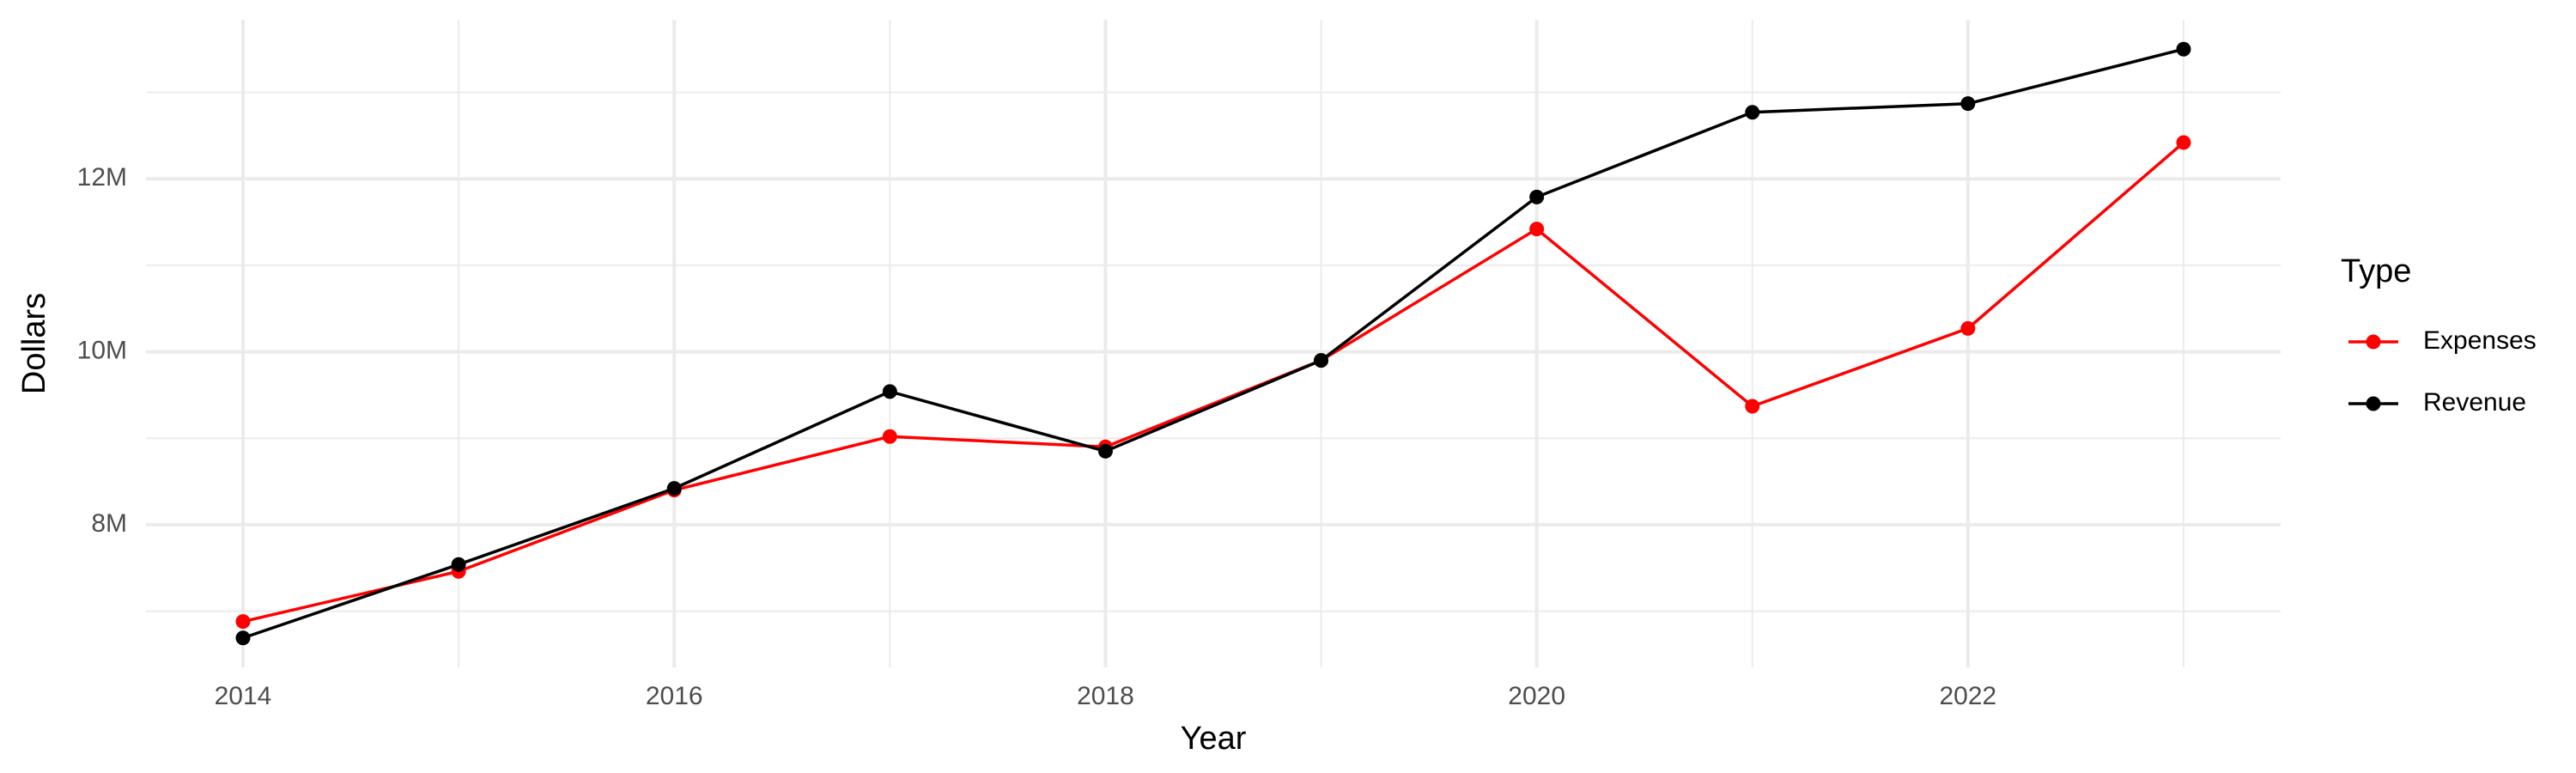  What do you see at coordinates (2376, 271) in the screenshot?
I see `legend-title: Type` at bounding box center [2376, 271].